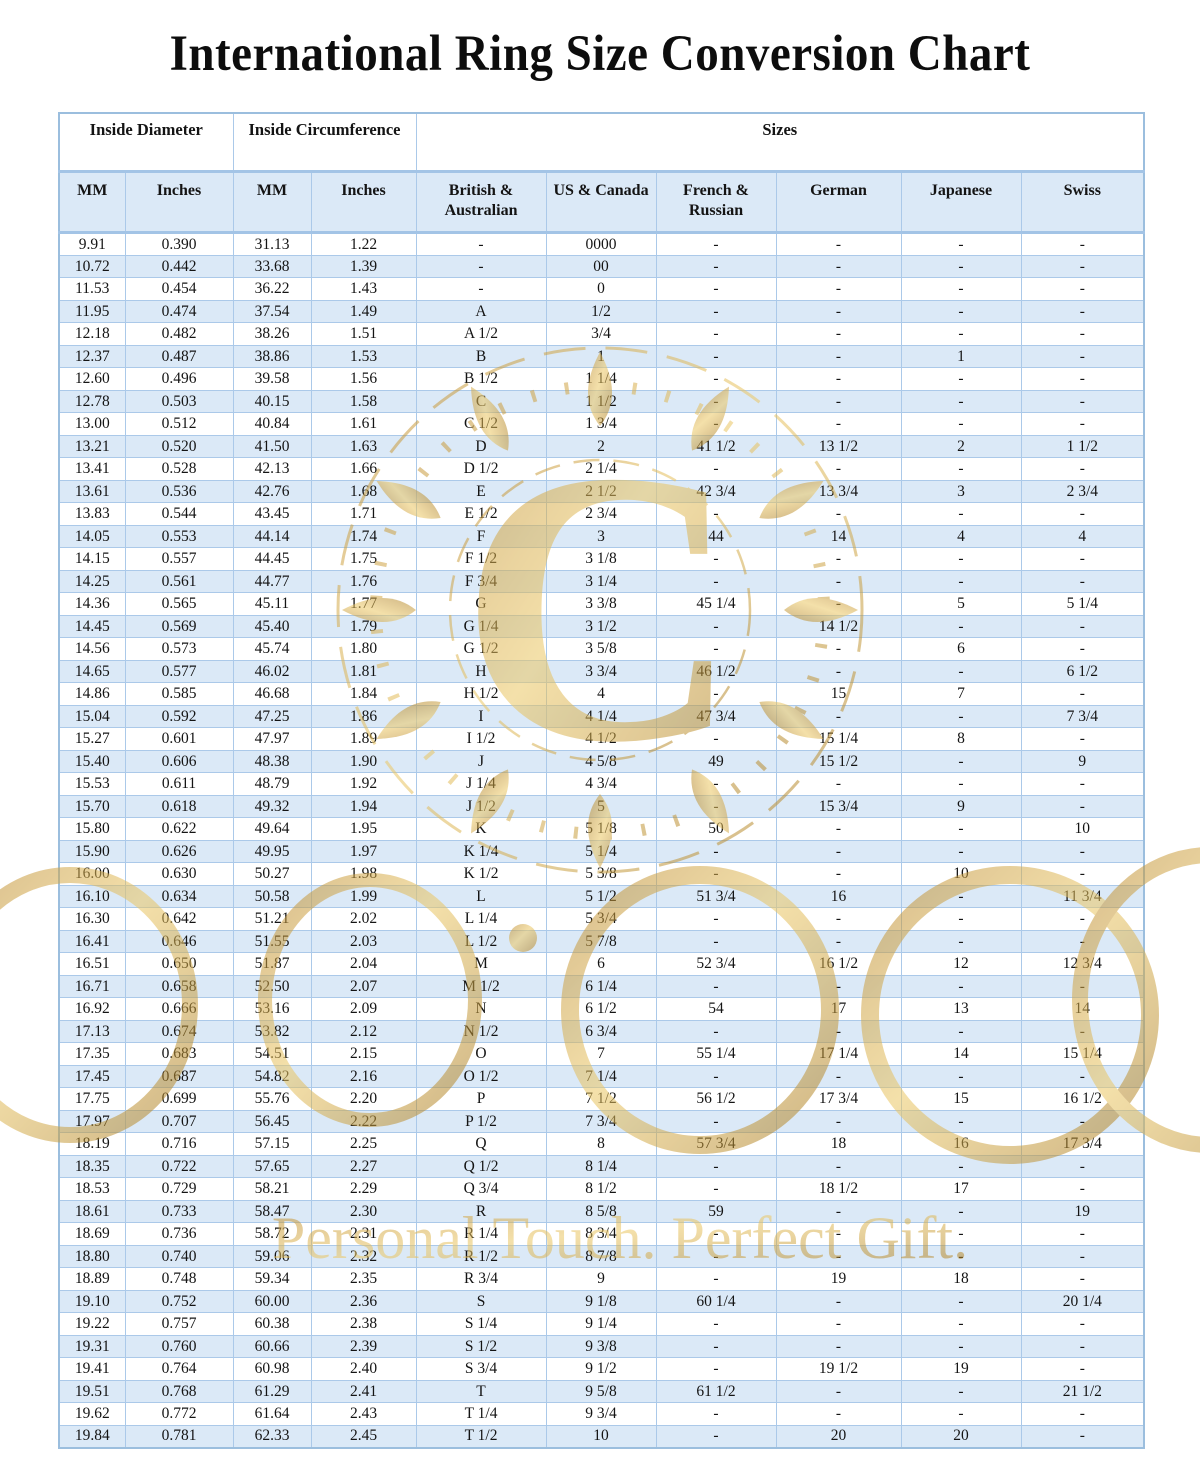 This screenshot has width=1200, height=1478. What do you see at coordinates (179, 244) in the screenshot?
I see `cell-1: 0.390` at bounding box center [179, 244].